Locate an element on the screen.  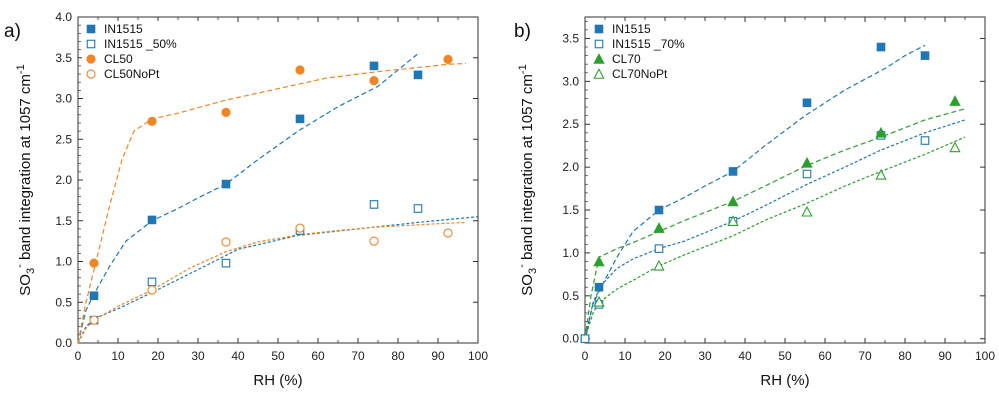
y-tick-label: 2.0 is located at coordinates (570, 167).